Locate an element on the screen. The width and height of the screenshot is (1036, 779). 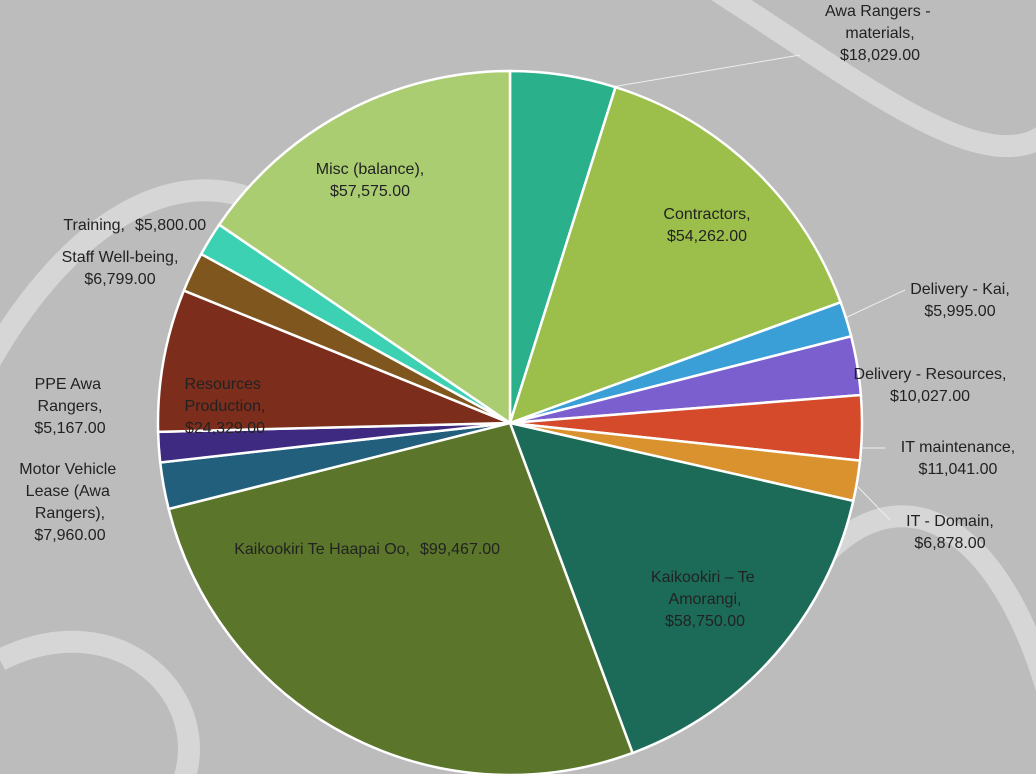
data-label-category: Contractors, is located at coordinates (706, 214).